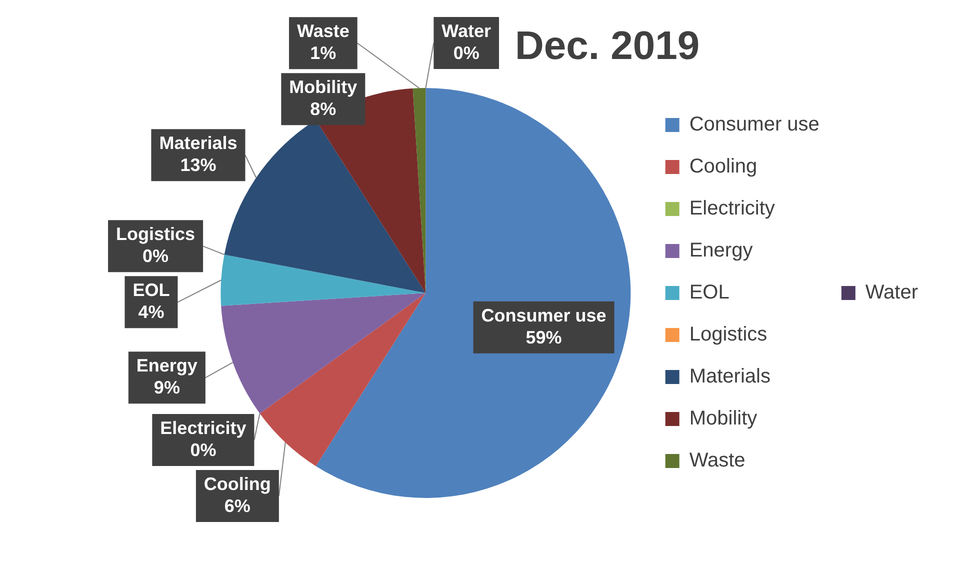 This screenshot has height=577, width=956. Describe the element at coordinates (167, 388) in the screenshot. I see `data-label: 9%` at that location.